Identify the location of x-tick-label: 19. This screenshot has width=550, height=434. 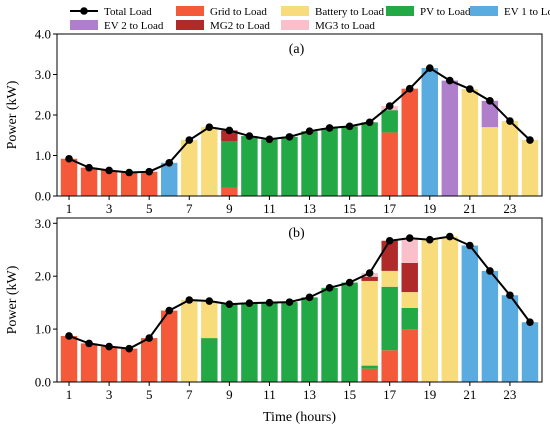
(429, 208).